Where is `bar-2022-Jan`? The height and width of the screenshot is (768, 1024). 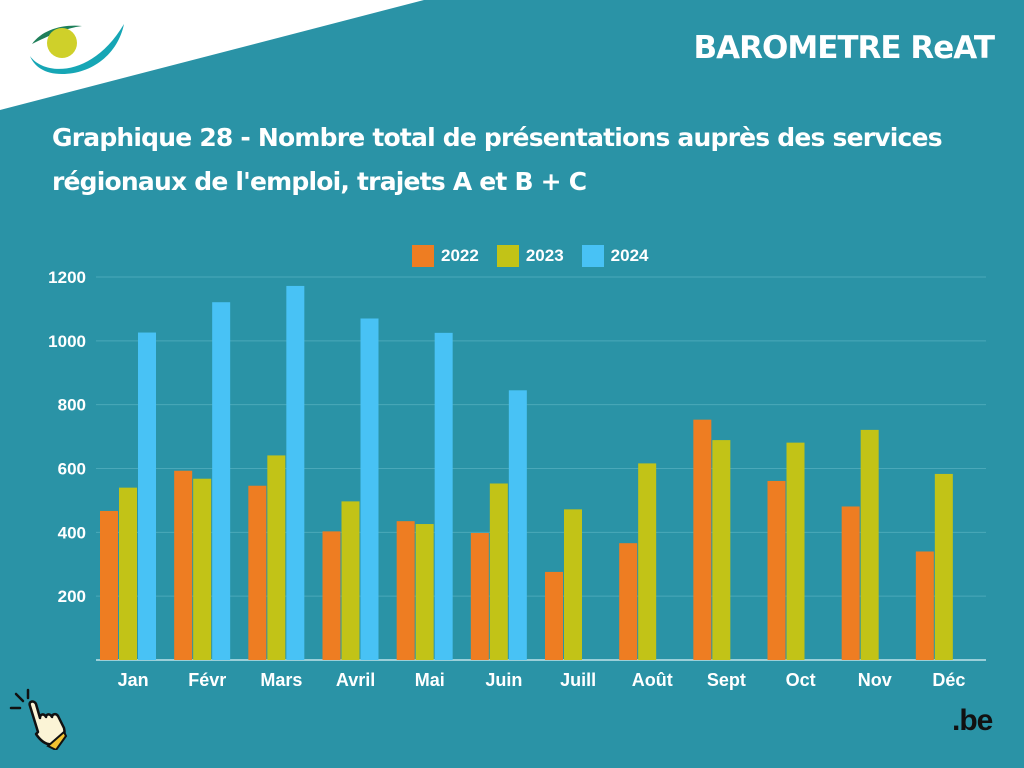
bar-2022-Jan is located at coordinates (109, 585).